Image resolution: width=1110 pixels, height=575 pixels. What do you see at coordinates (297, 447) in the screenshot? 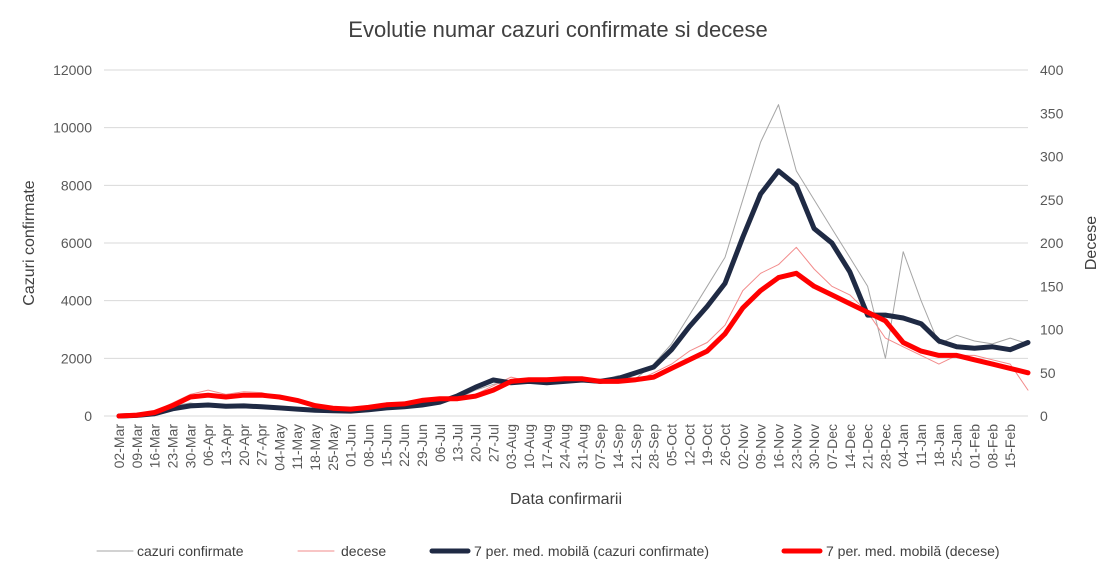
I see `x-tick-label: 11-May` at bounding box center [297, 447].